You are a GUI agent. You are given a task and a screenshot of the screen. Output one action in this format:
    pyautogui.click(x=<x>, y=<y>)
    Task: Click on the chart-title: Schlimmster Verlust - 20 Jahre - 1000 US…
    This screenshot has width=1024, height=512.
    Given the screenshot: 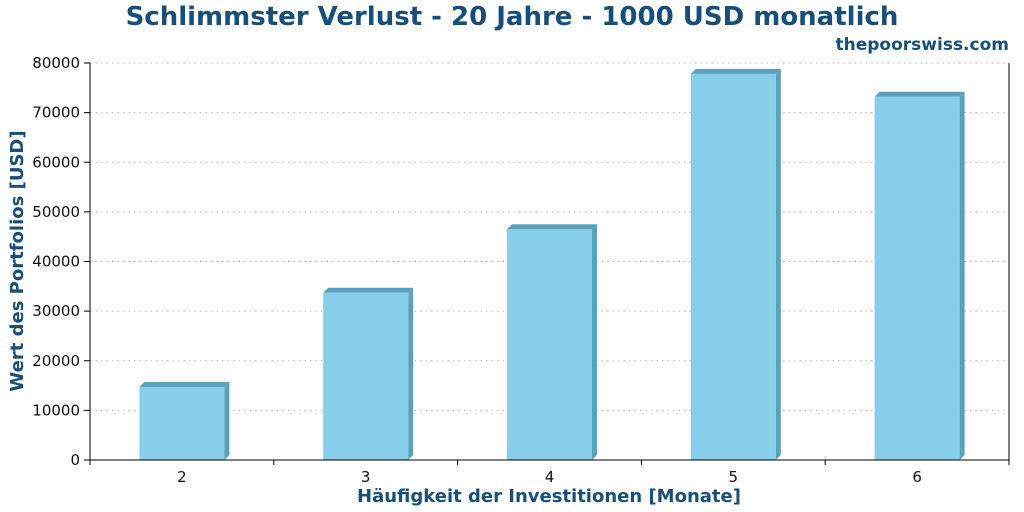 What is the action you would take?
    pyautogui.click(x=512, y=17)
    